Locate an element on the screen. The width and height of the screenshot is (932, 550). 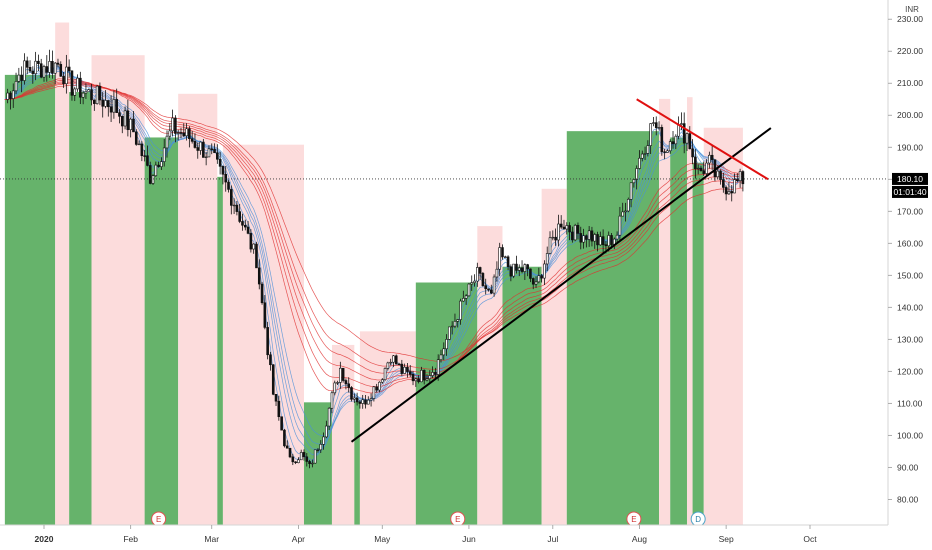
countdown-value: 01:01:40 is located at coordinates (909, 192).